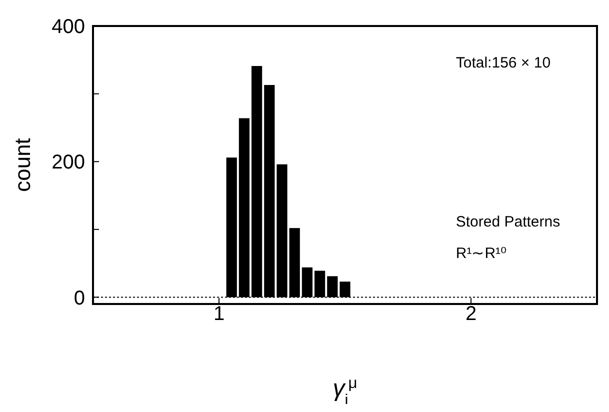  What do you see at coordinates (503, 63) in the screenshot?
I see `annotation: Total:156 × 10` at bounding box center [503, 63].